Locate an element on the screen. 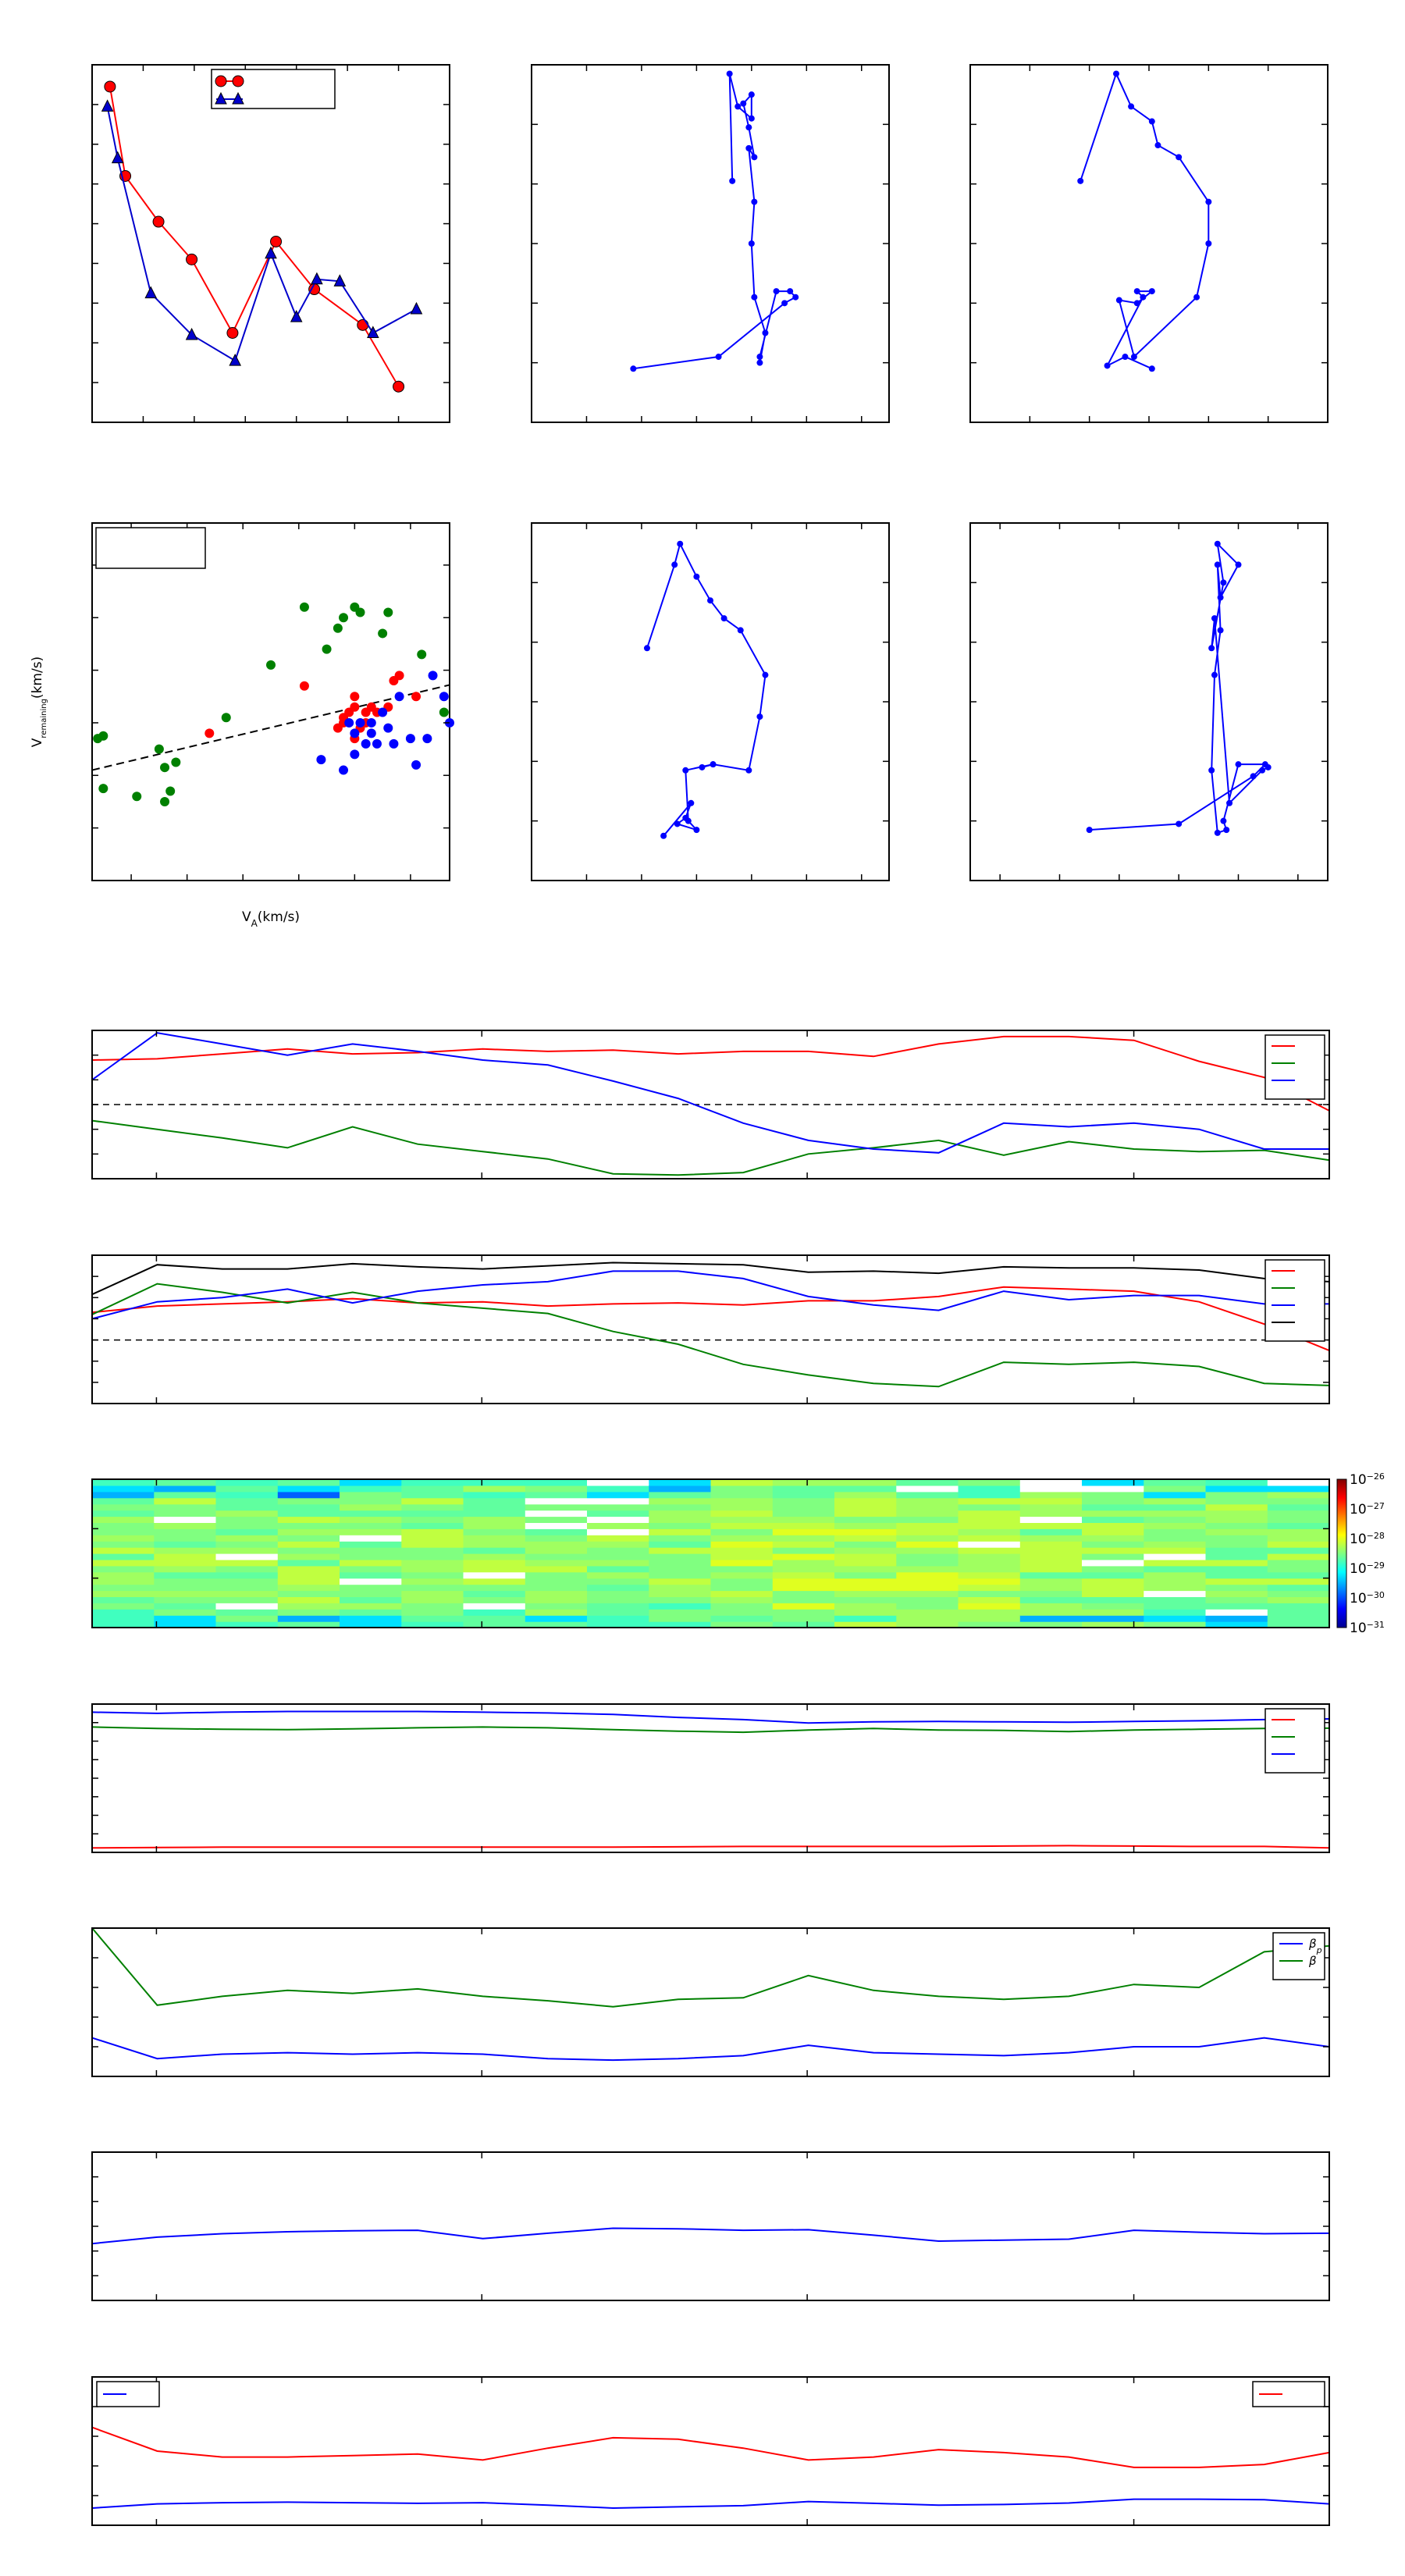 The image size is (1405, 2576). beta-legend is located at coordinates (1298, 1956).